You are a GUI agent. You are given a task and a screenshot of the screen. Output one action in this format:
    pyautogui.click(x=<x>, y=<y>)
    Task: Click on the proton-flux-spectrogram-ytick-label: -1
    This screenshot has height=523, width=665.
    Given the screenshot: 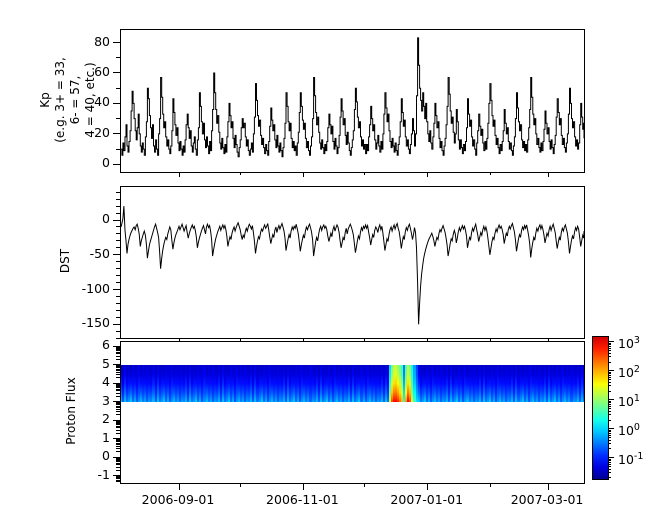 What is the action you would take?
    pyautogui.click(x=103, y=474)
    